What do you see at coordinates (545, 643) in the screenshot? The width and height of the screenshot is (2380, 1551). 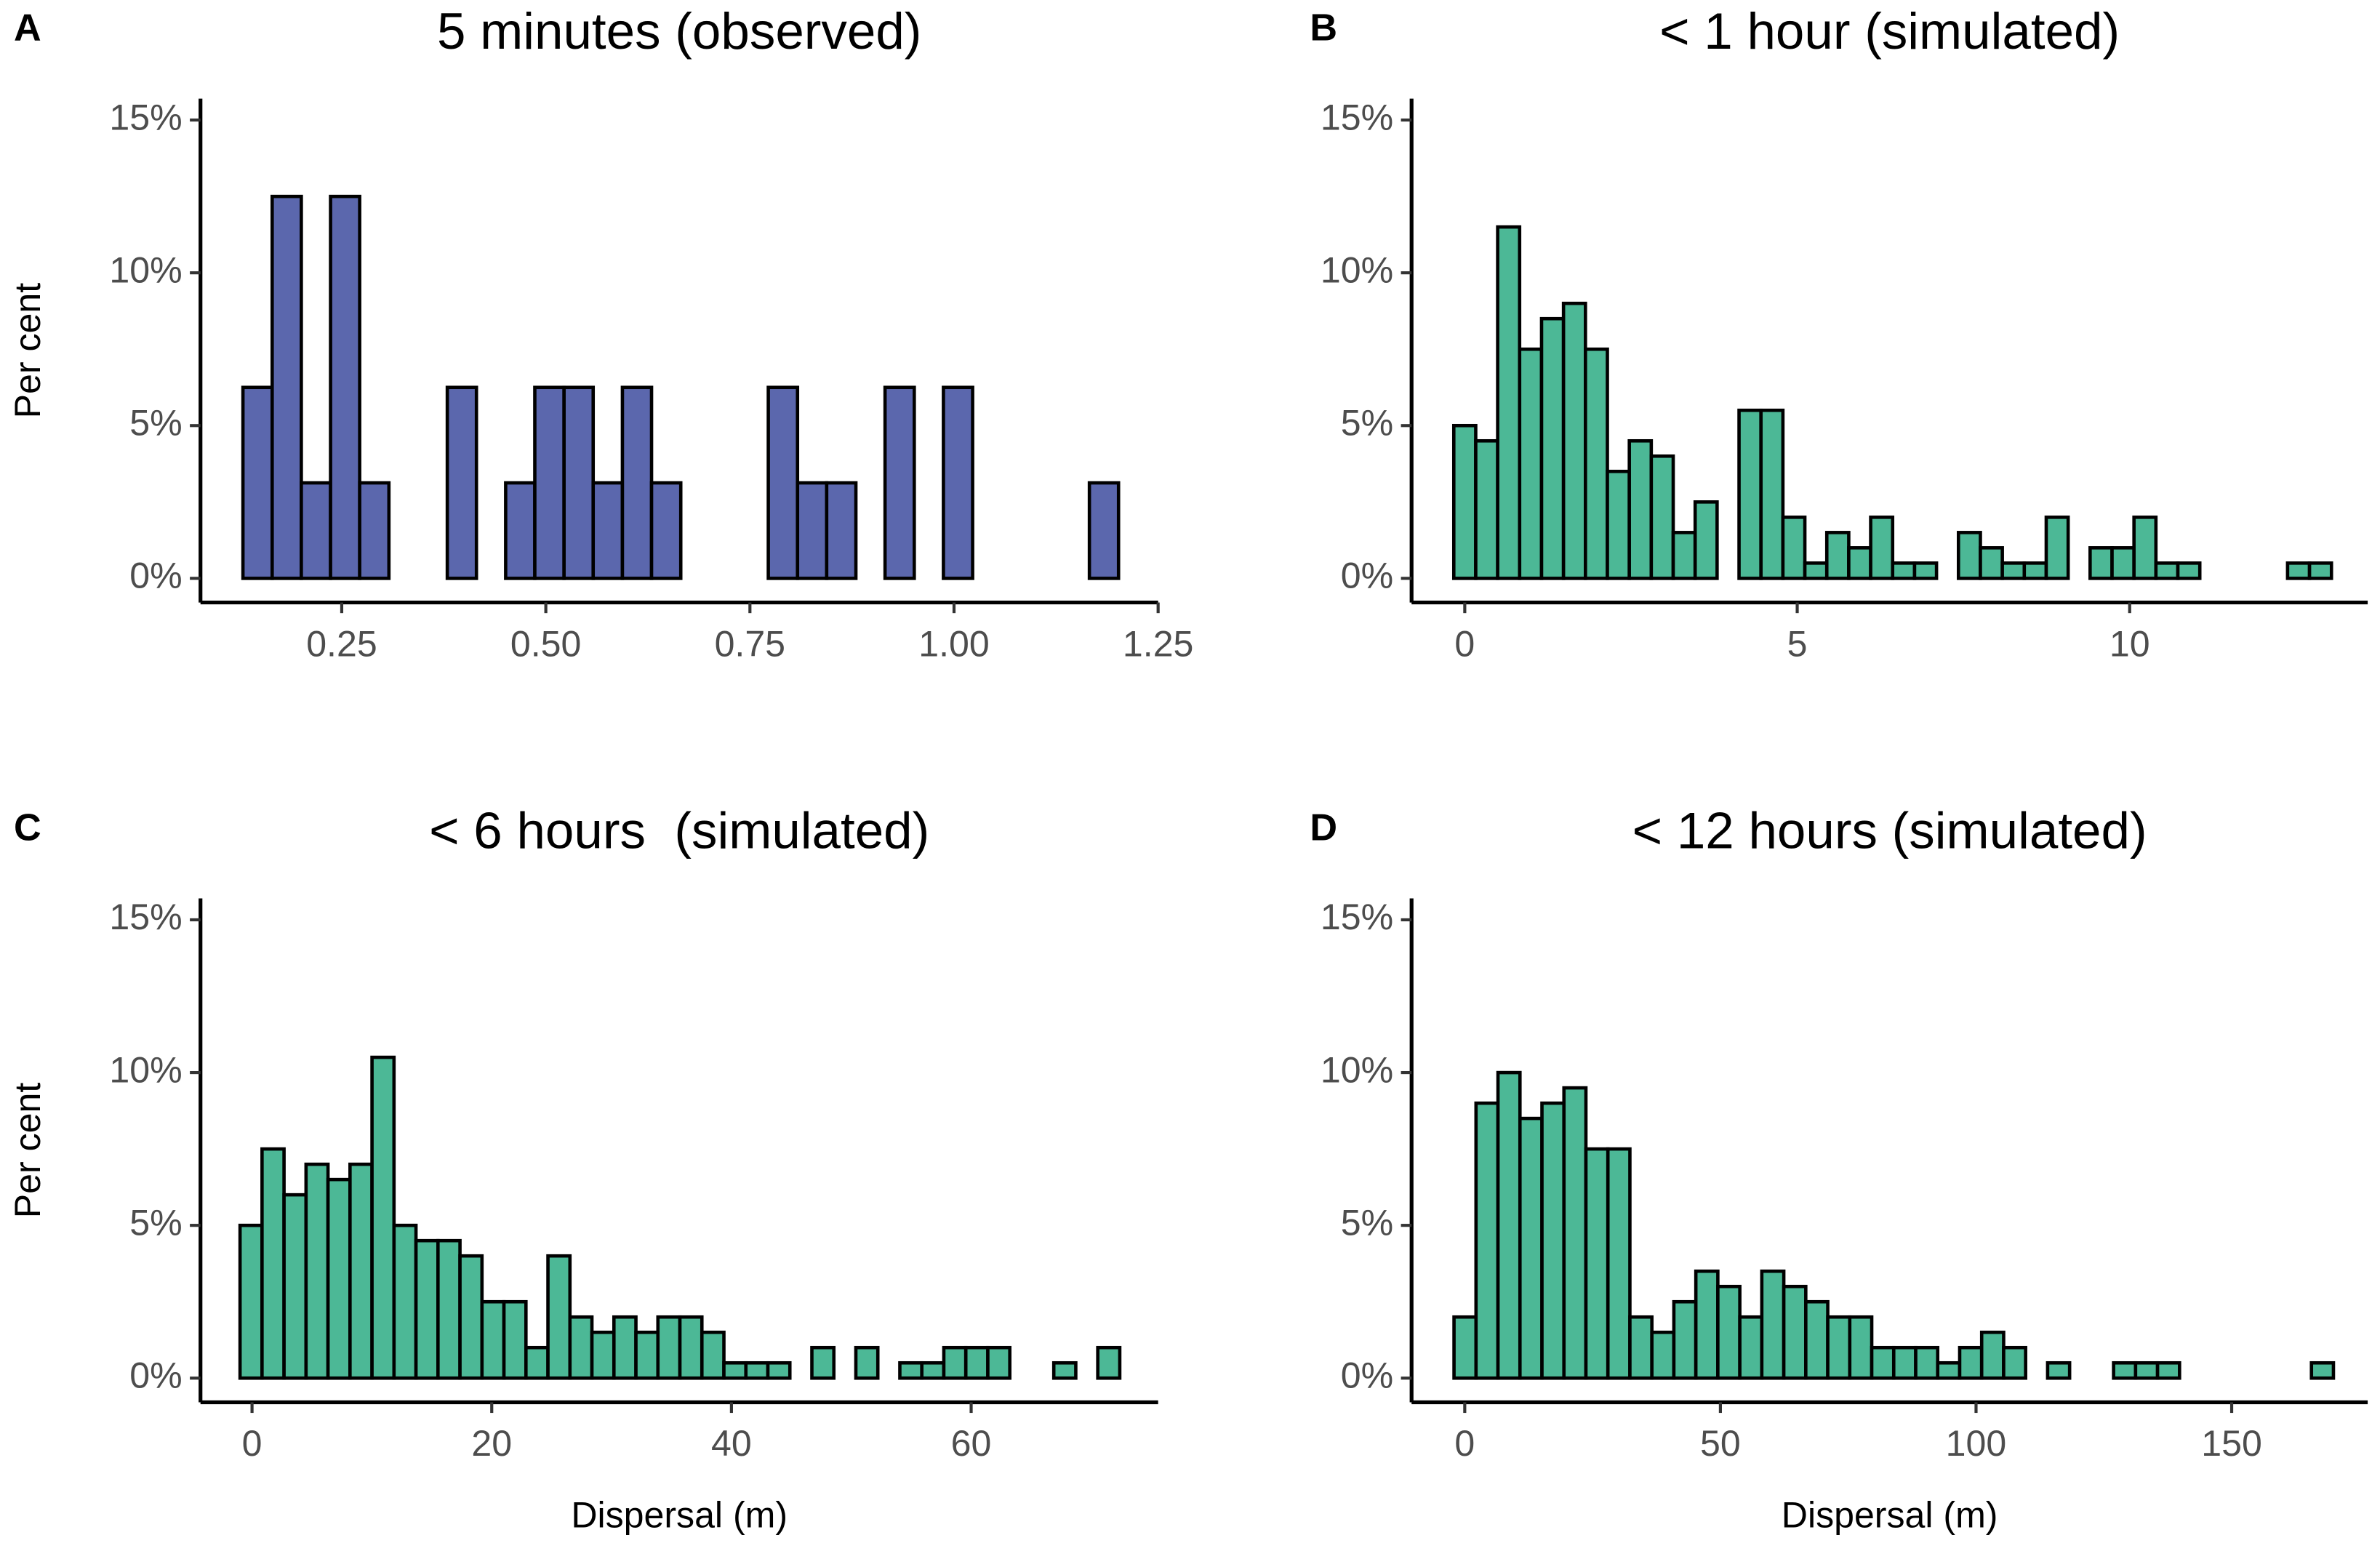 I see `x-tick-label: 0.50` at bounding box center [545, 643].